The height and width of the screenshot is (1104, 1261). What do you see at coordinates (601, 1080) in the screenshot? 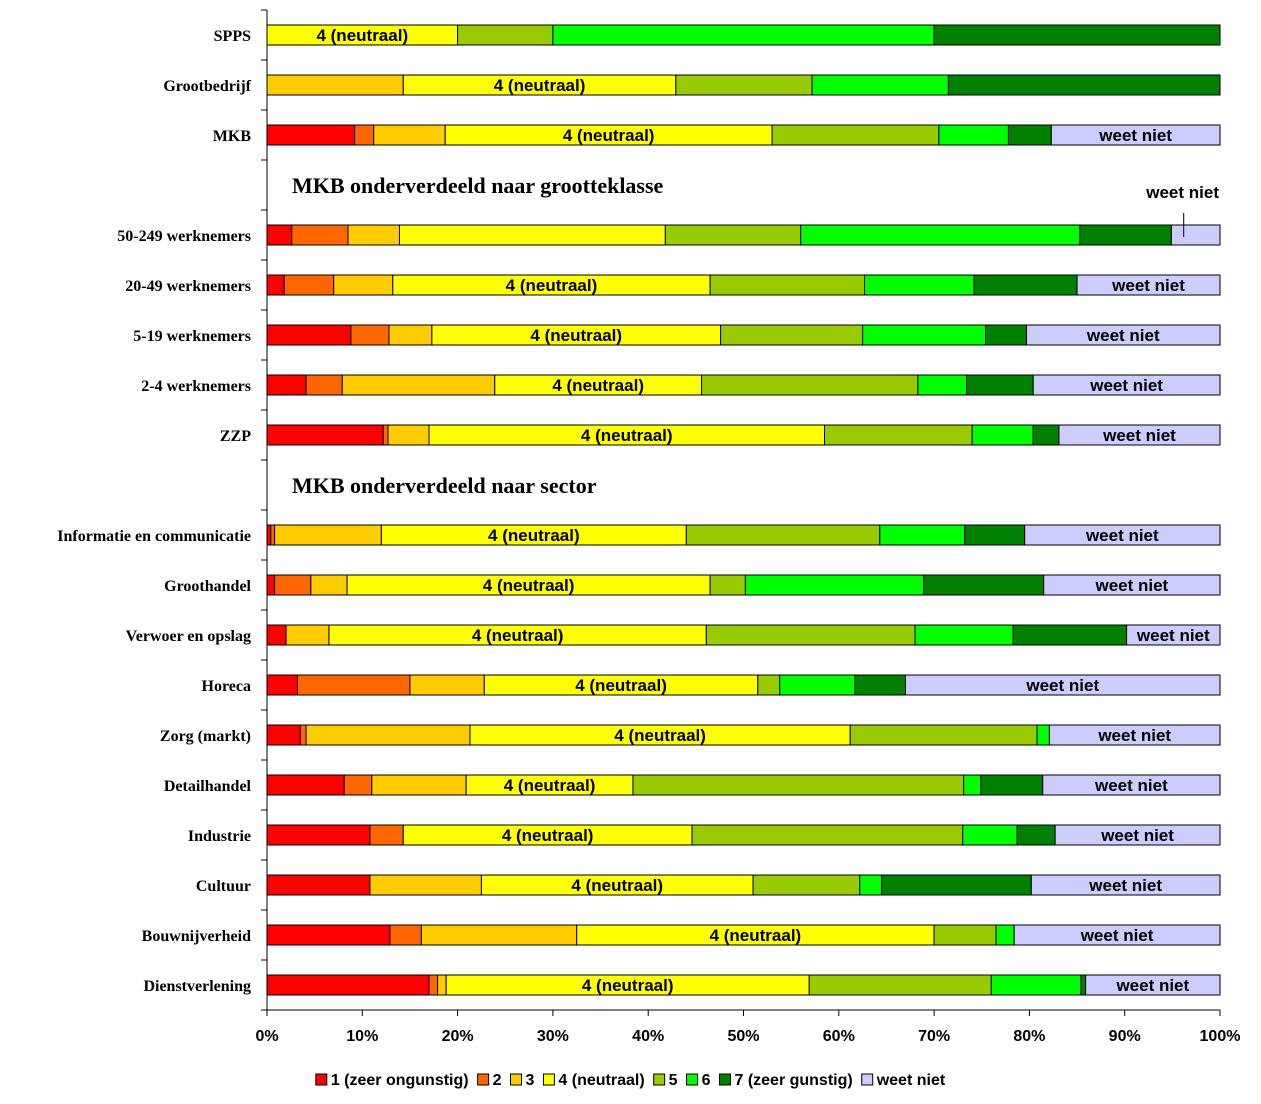
I see `legend-label: 4 (neutraal)` at bounding box center [601, 1080].